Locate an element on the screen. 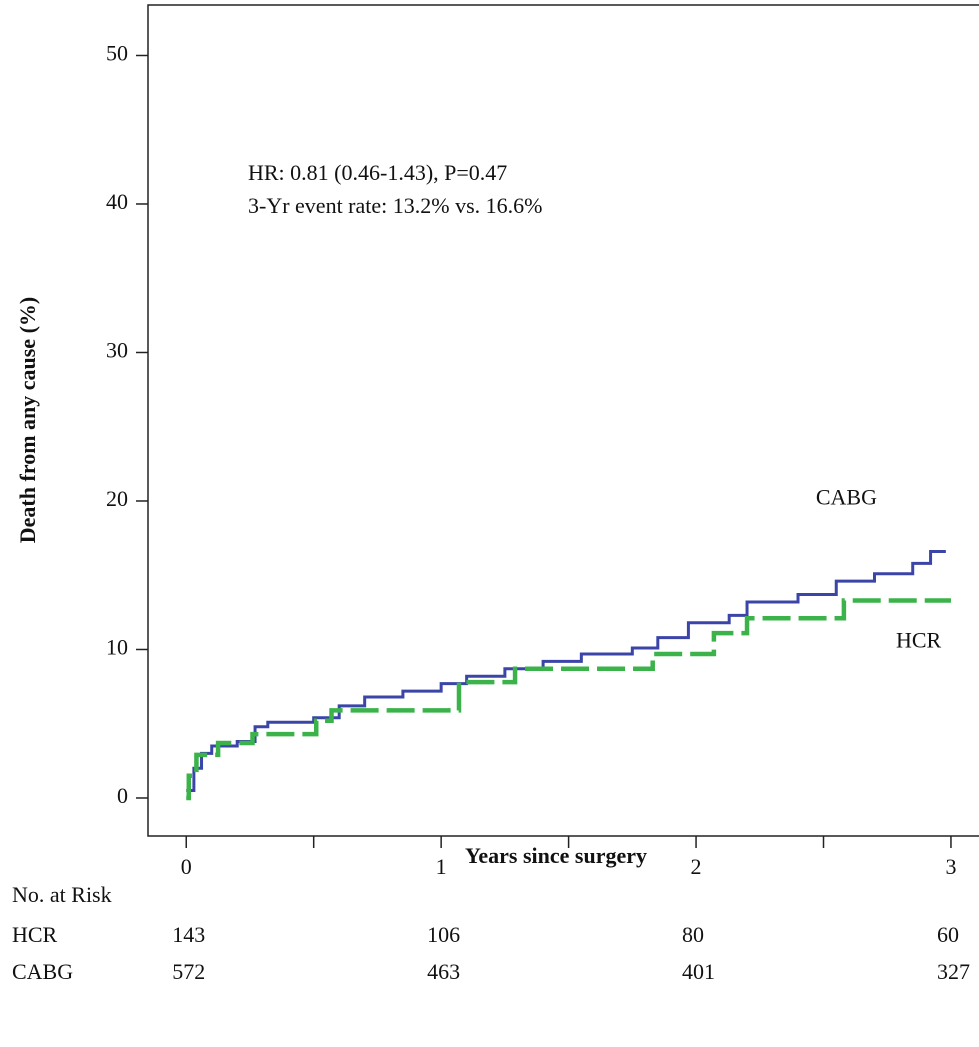 The image size is (979, 1047). x-tick-label: 0 is located at coordinates (186, 866).